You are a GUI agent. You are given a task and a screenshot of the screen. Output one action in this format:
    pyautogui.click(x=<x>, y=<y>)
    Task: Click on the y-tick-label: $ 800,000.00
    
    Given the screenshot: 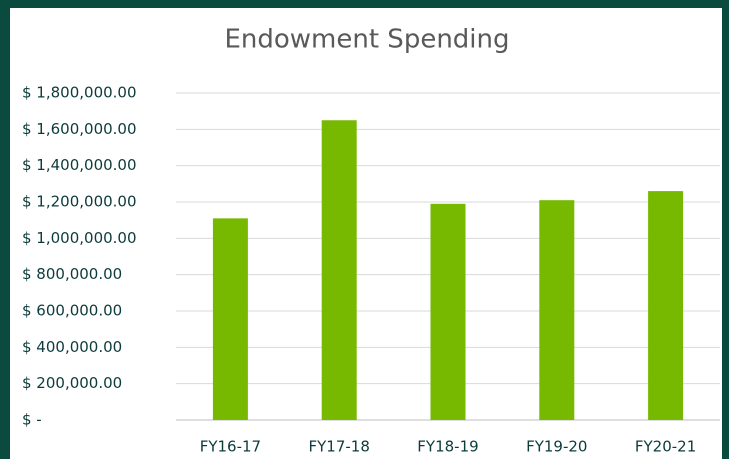 What is the action you would take?
    pyautogui.click(x=72, y=274)
    